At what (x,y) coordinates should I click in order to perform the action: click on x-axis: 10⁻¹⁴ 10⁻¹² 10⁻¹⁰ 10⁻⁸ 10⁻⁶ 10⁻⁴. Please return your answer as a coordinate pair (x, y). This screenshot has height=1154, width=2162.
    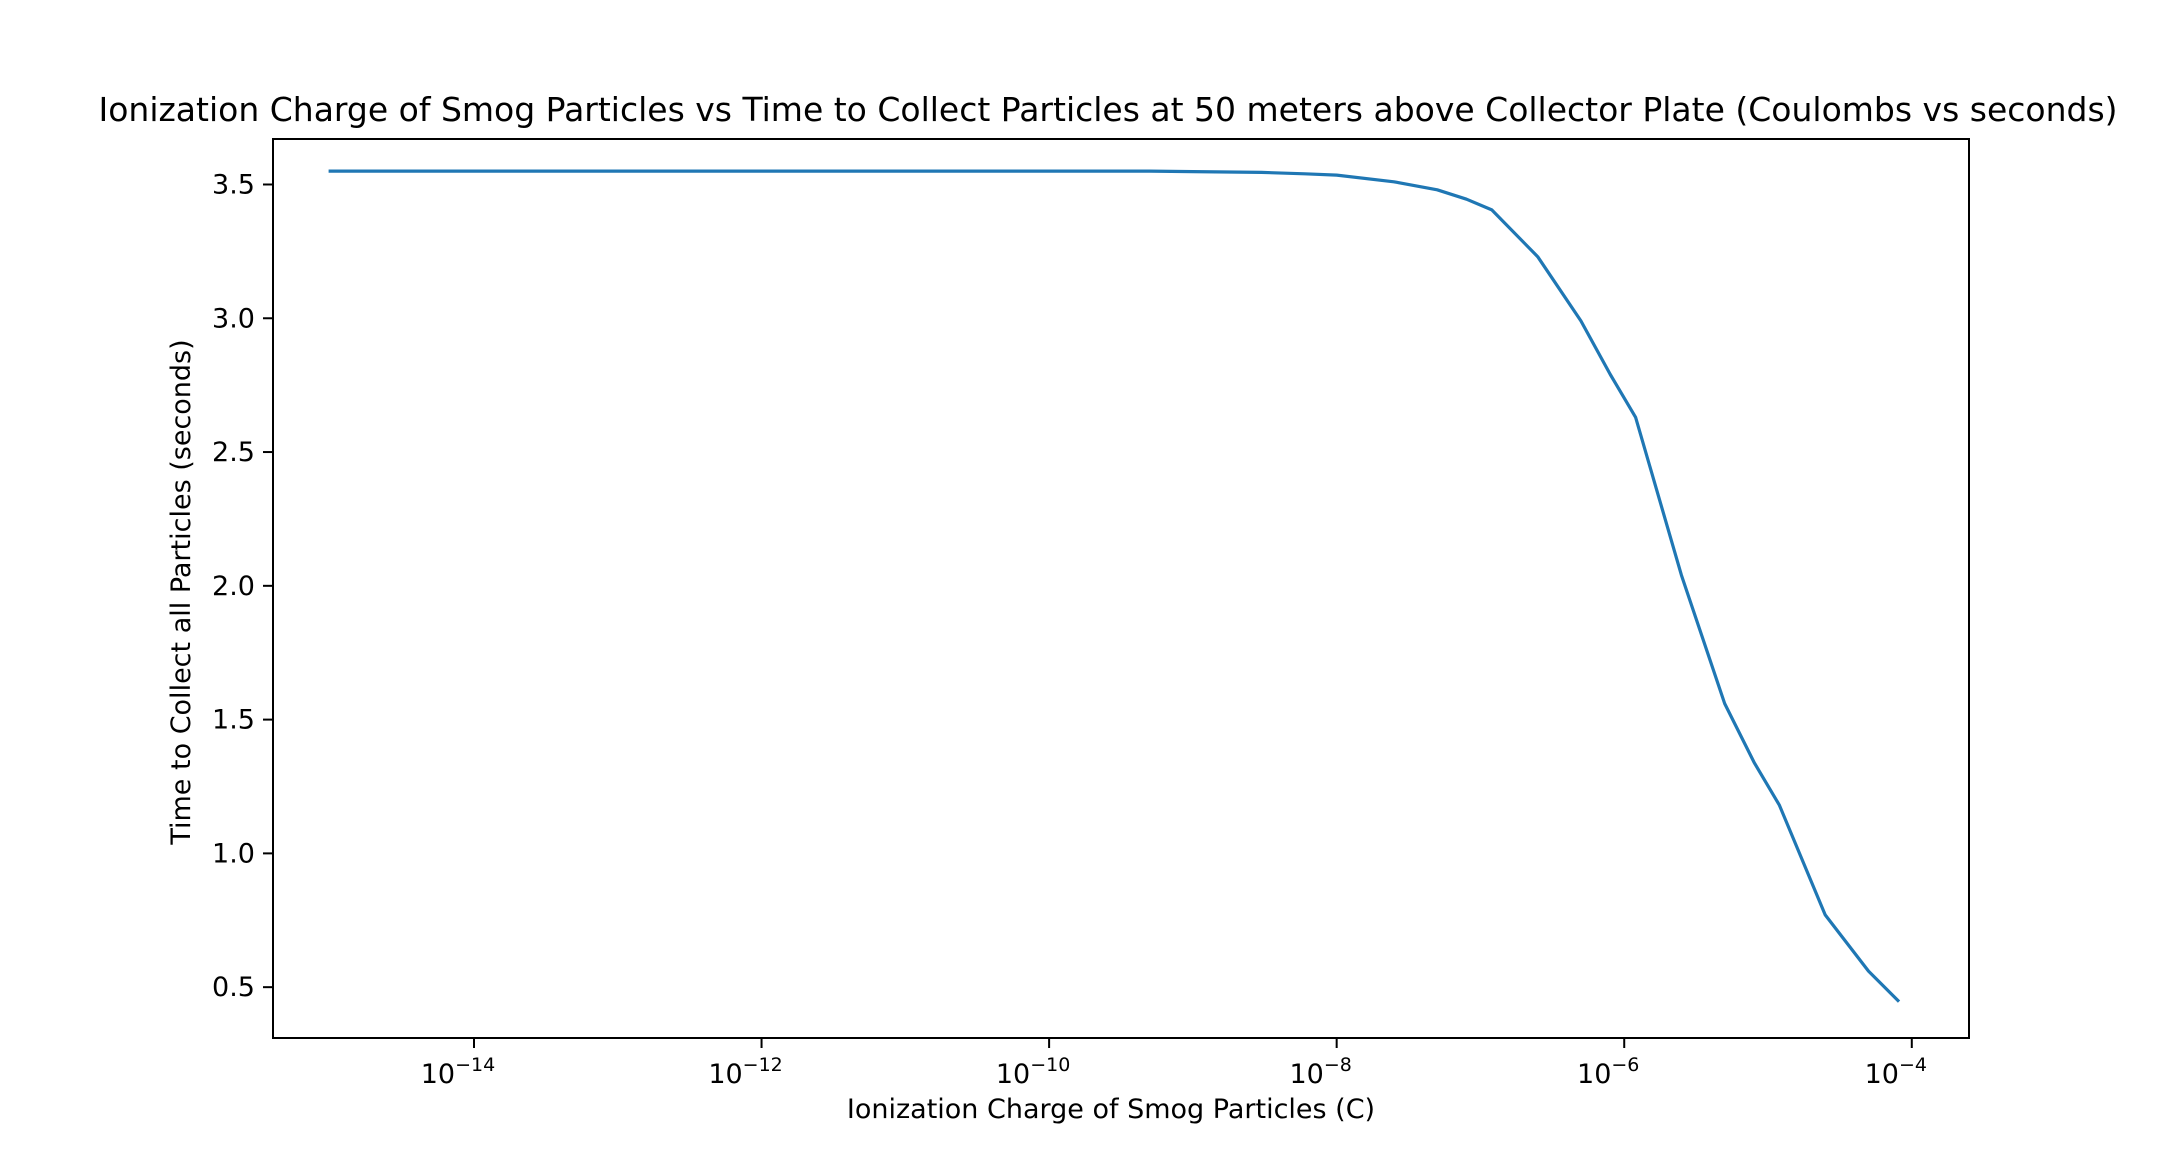
    Looking at the image, I should click on (1174, 1064).